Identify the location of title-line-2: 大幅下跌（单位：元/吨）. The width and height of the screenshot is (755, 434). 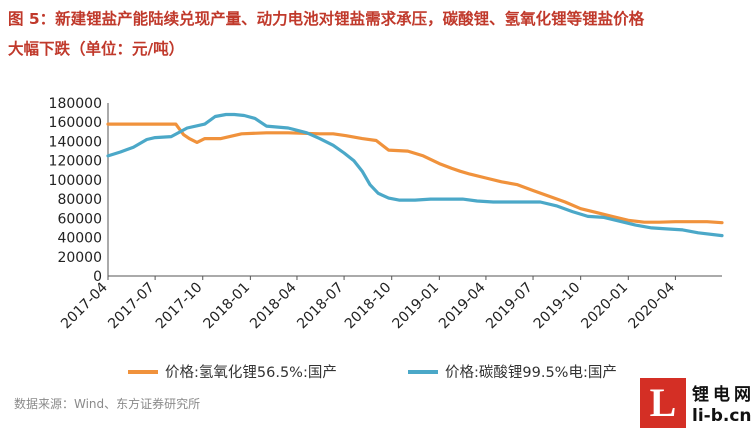
(96, 49).